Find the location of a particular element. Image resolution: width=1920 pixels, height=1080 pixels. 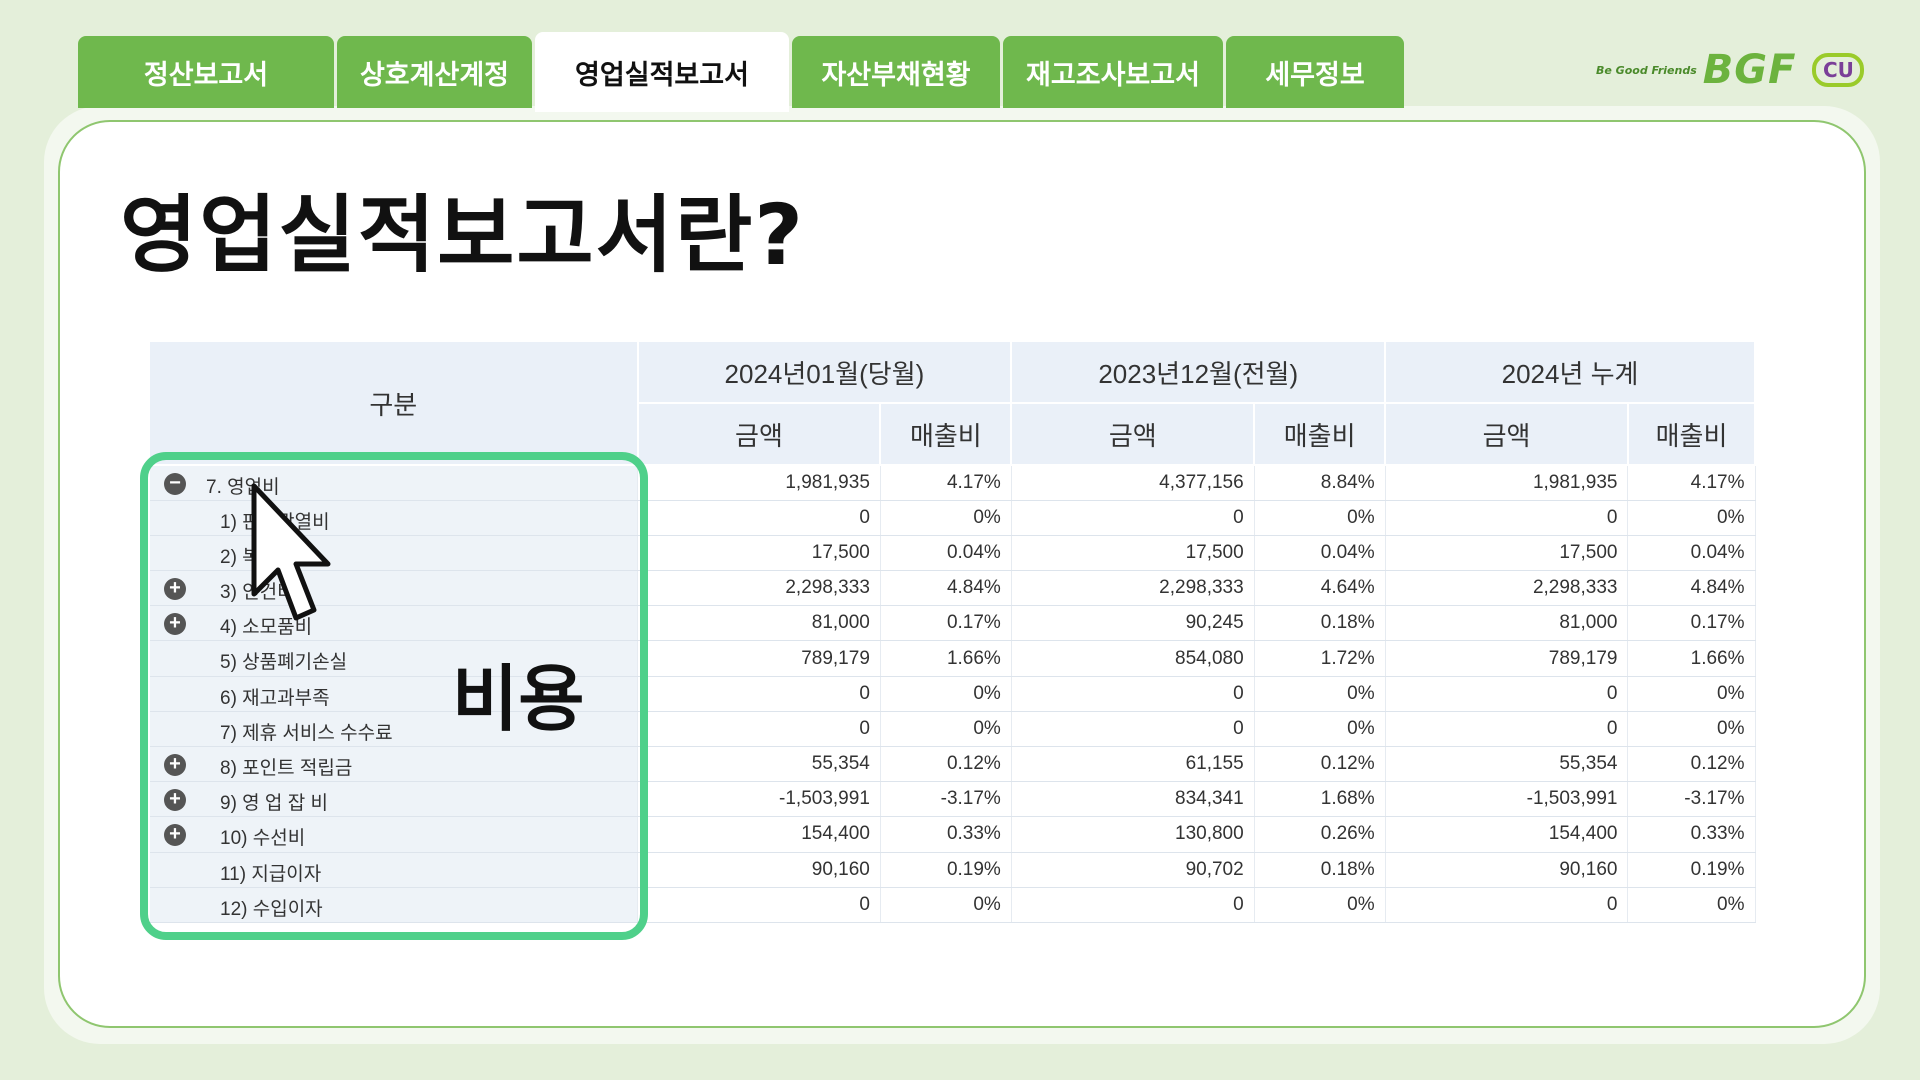

ratio-cell: 0.12% is located at coordinates (1320, 764).